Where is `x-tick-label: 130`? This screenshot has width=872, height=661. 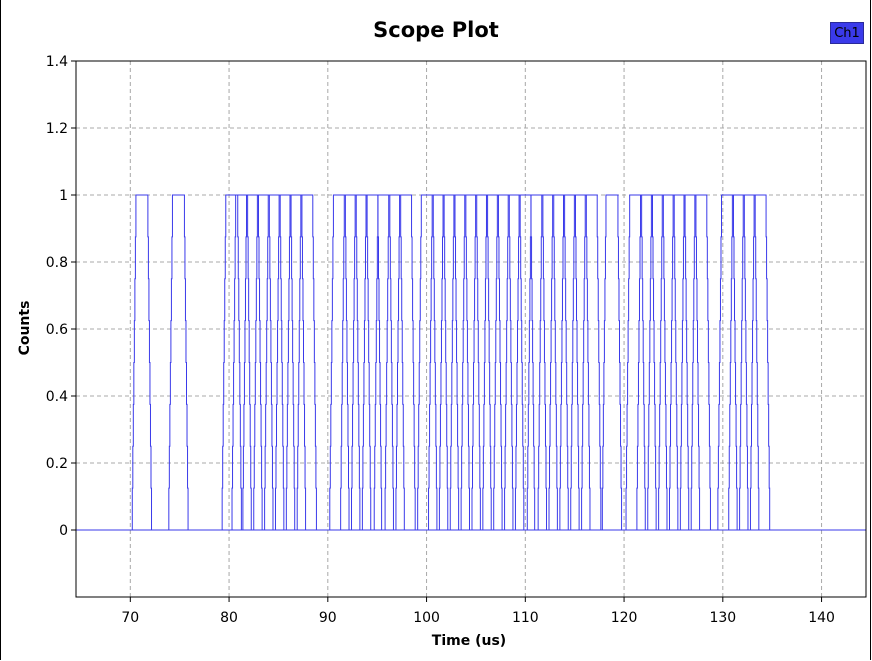 x-tick-label: 130 is located at coordinates (722, 618).